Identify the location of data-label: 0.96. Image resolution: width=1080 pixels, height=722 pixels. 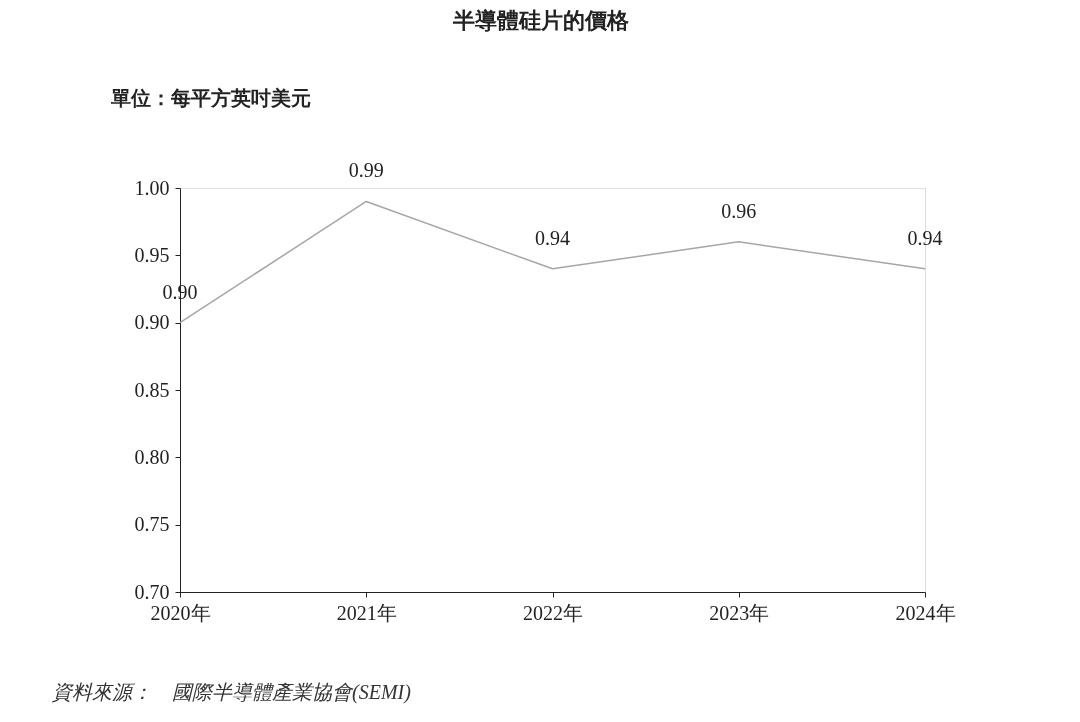
(739, 210).